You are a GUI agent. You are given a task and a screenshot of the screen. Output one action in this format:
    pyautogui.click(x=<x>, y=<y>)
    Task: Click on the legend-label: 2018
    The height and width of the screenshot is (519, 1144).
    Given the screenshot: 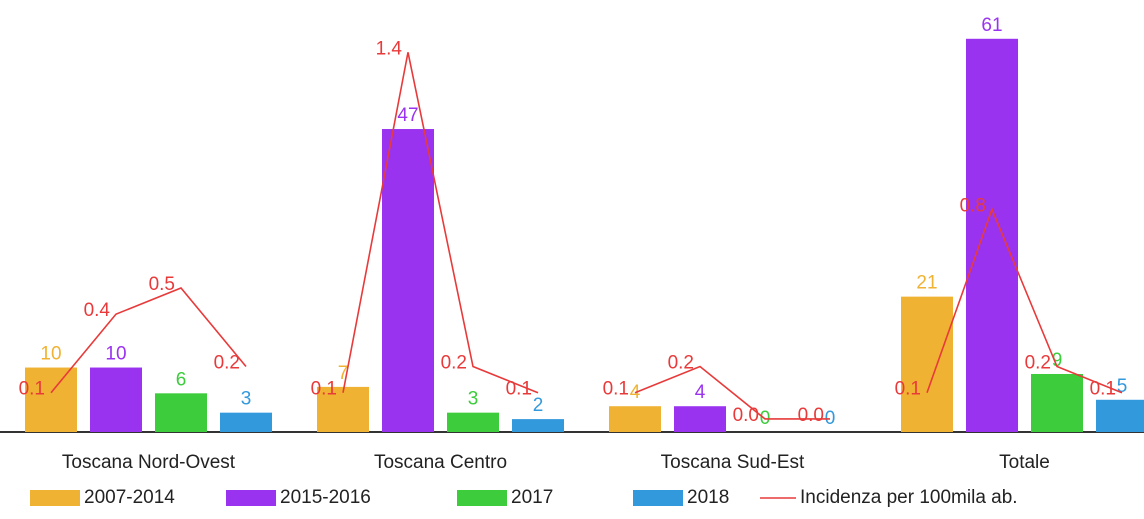 What is the action you would take?
    pyautogui.click(x=708, y=497)
    